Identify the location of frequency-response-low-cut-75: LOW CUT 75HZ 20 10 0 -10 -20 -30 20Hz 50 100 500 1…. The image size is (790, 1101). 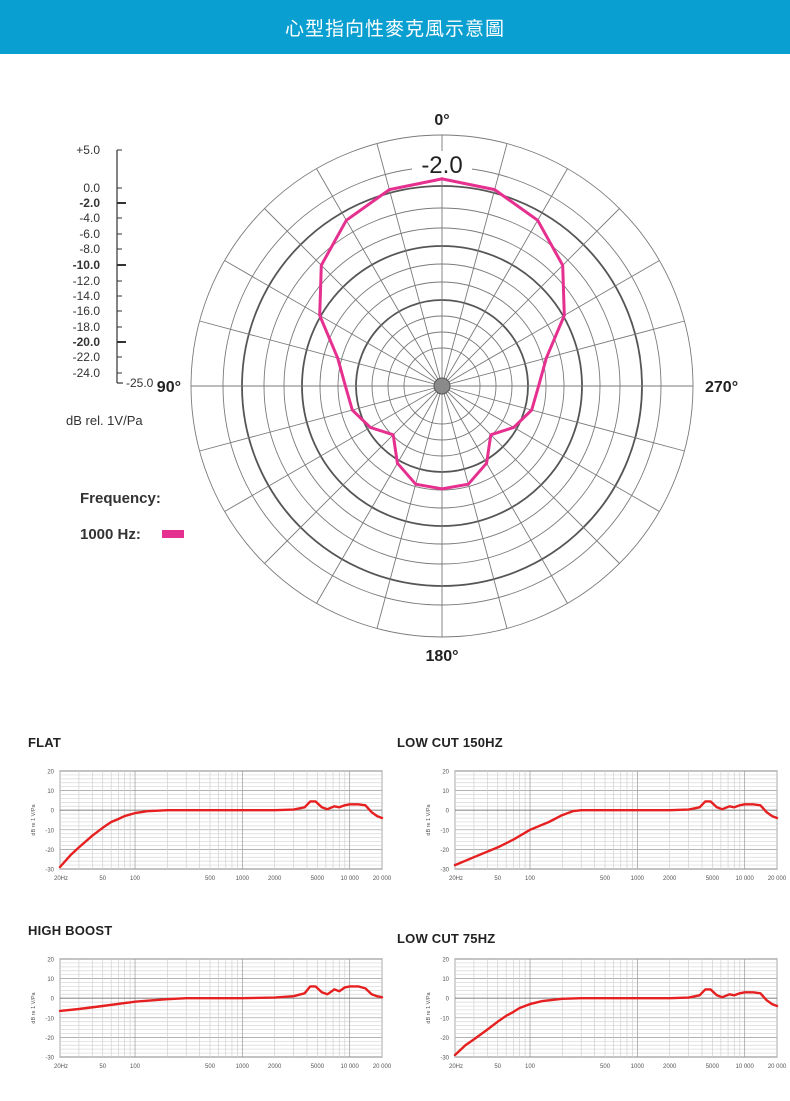
(592, 1003).